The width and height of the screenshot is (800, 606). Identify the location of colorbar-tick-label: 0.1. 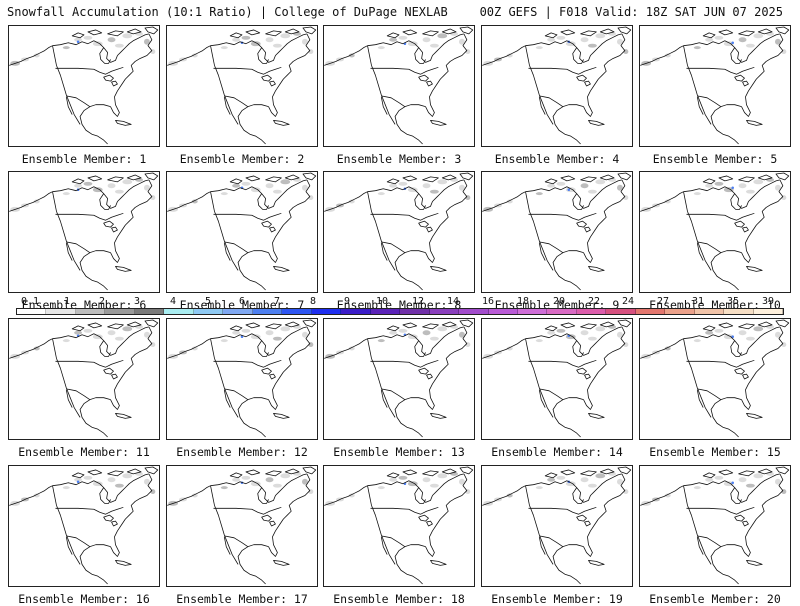
(30, 301).